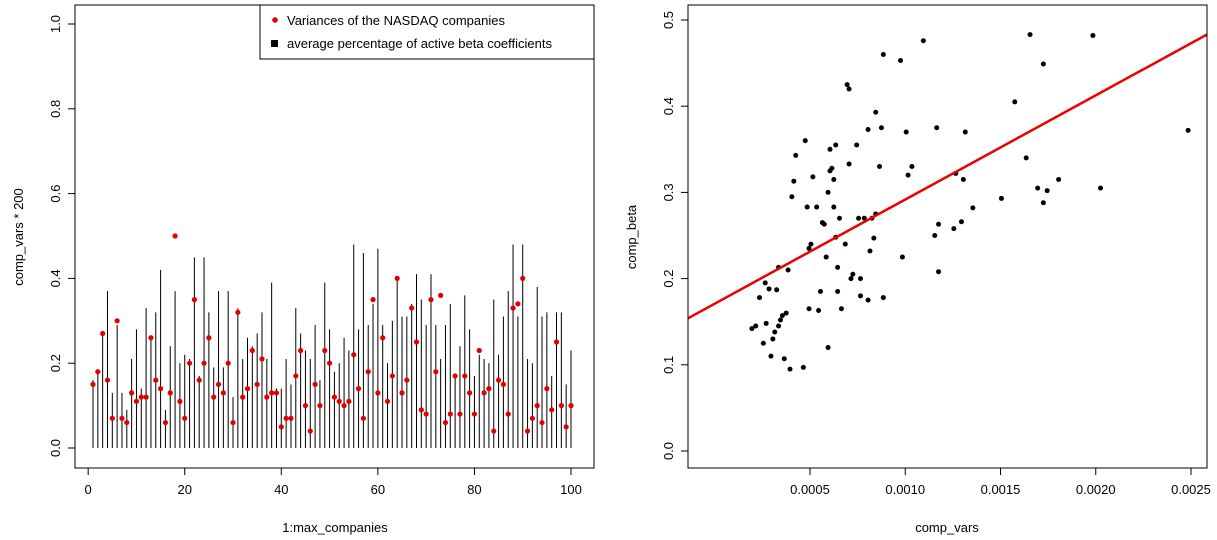 The height and width of the screenshot is (540, 1217). I want to click on right-x-axis-title: comp_vars, so click(947, 527).